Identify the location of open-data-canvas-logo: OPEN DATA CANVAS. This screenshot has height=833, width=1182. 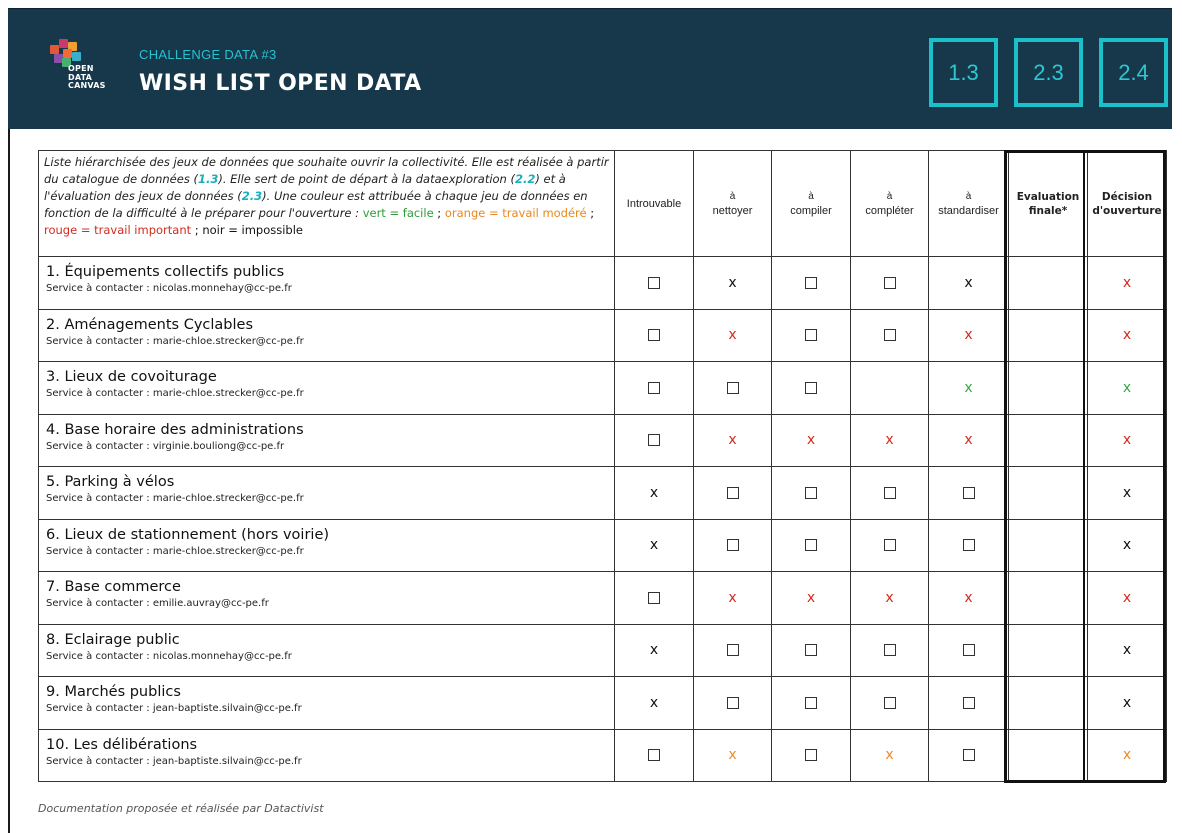
(82, 70).